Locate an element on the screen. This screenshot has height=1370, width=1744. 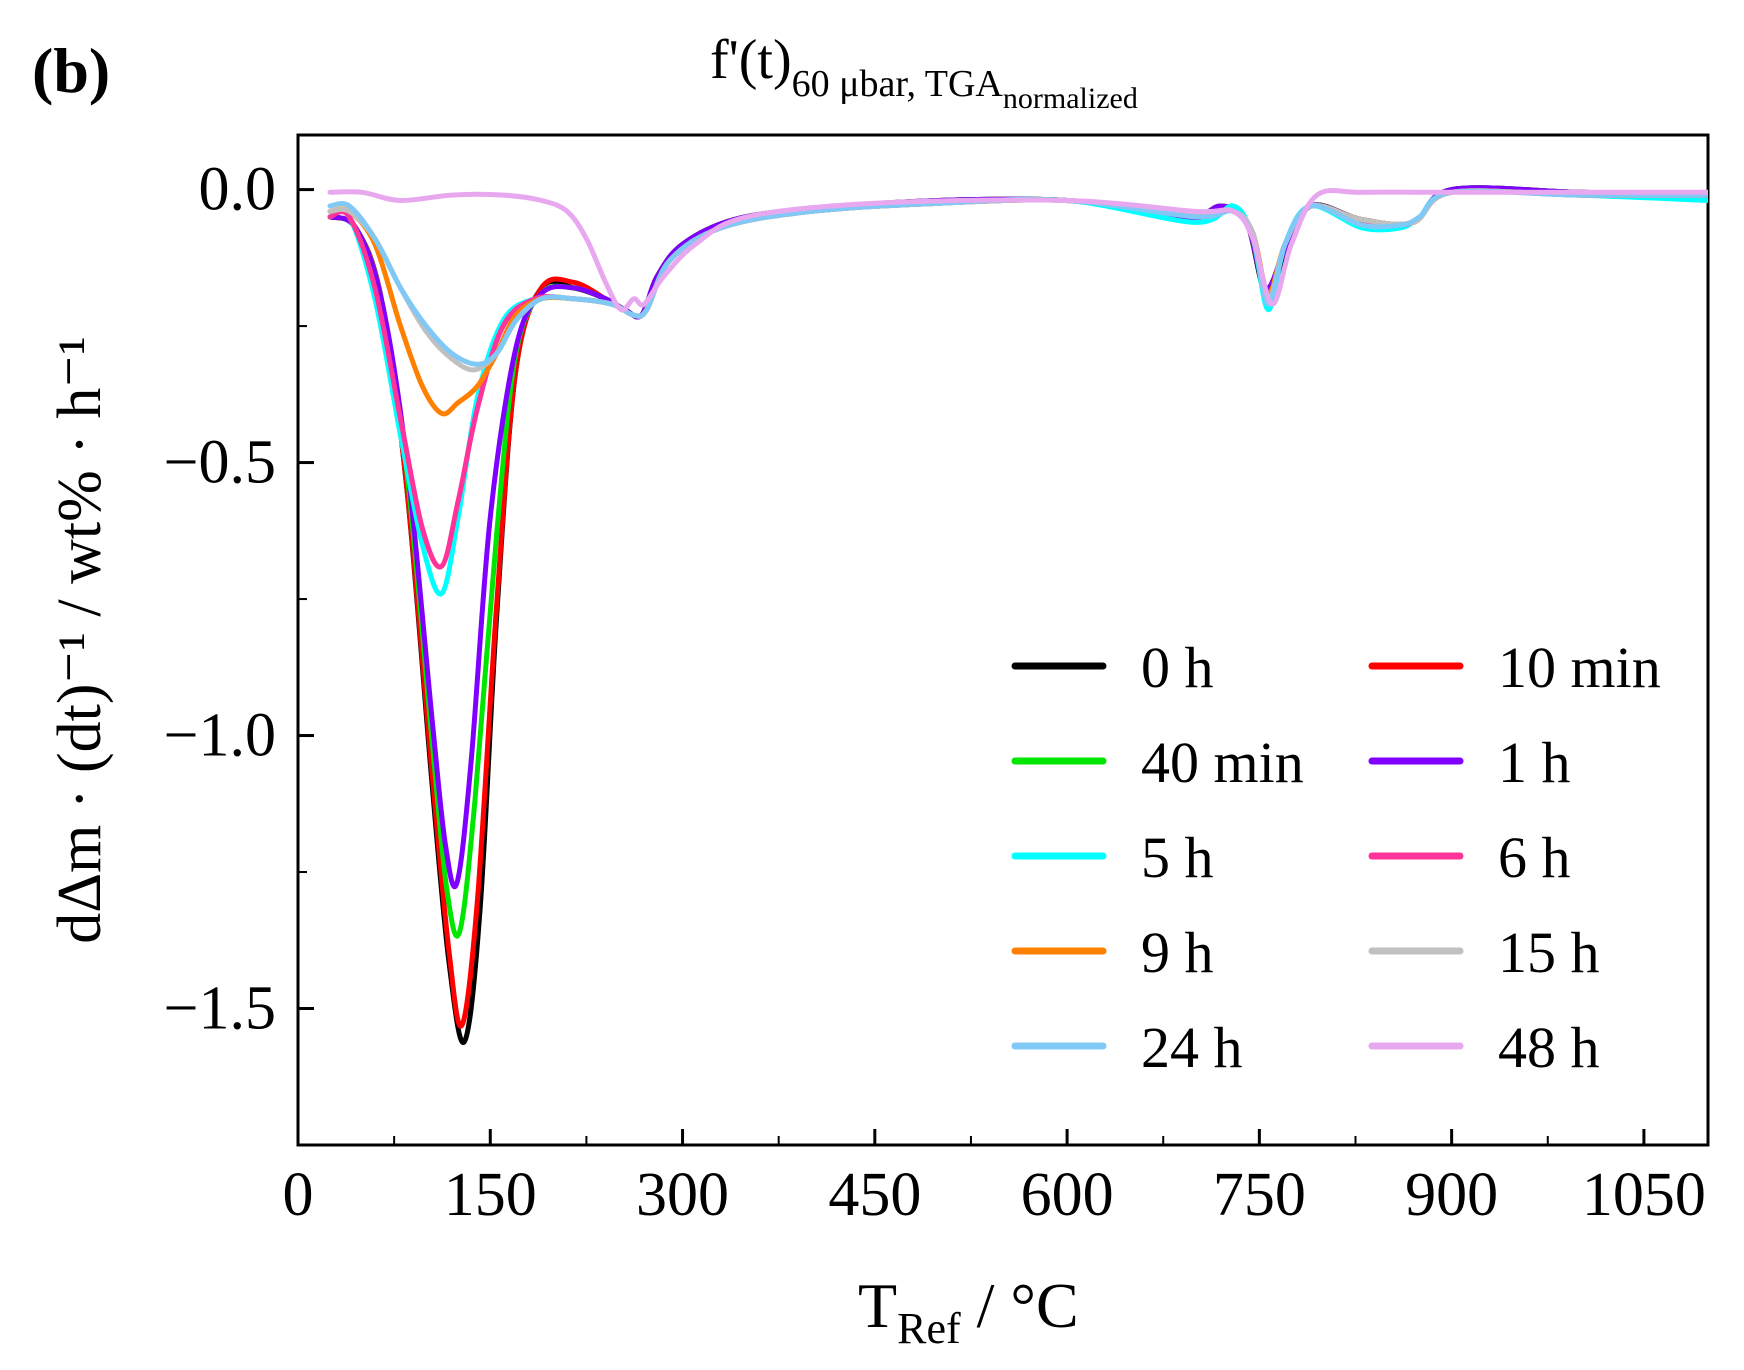
legend-label: 24 h is located at coordinates (1192, 1047).